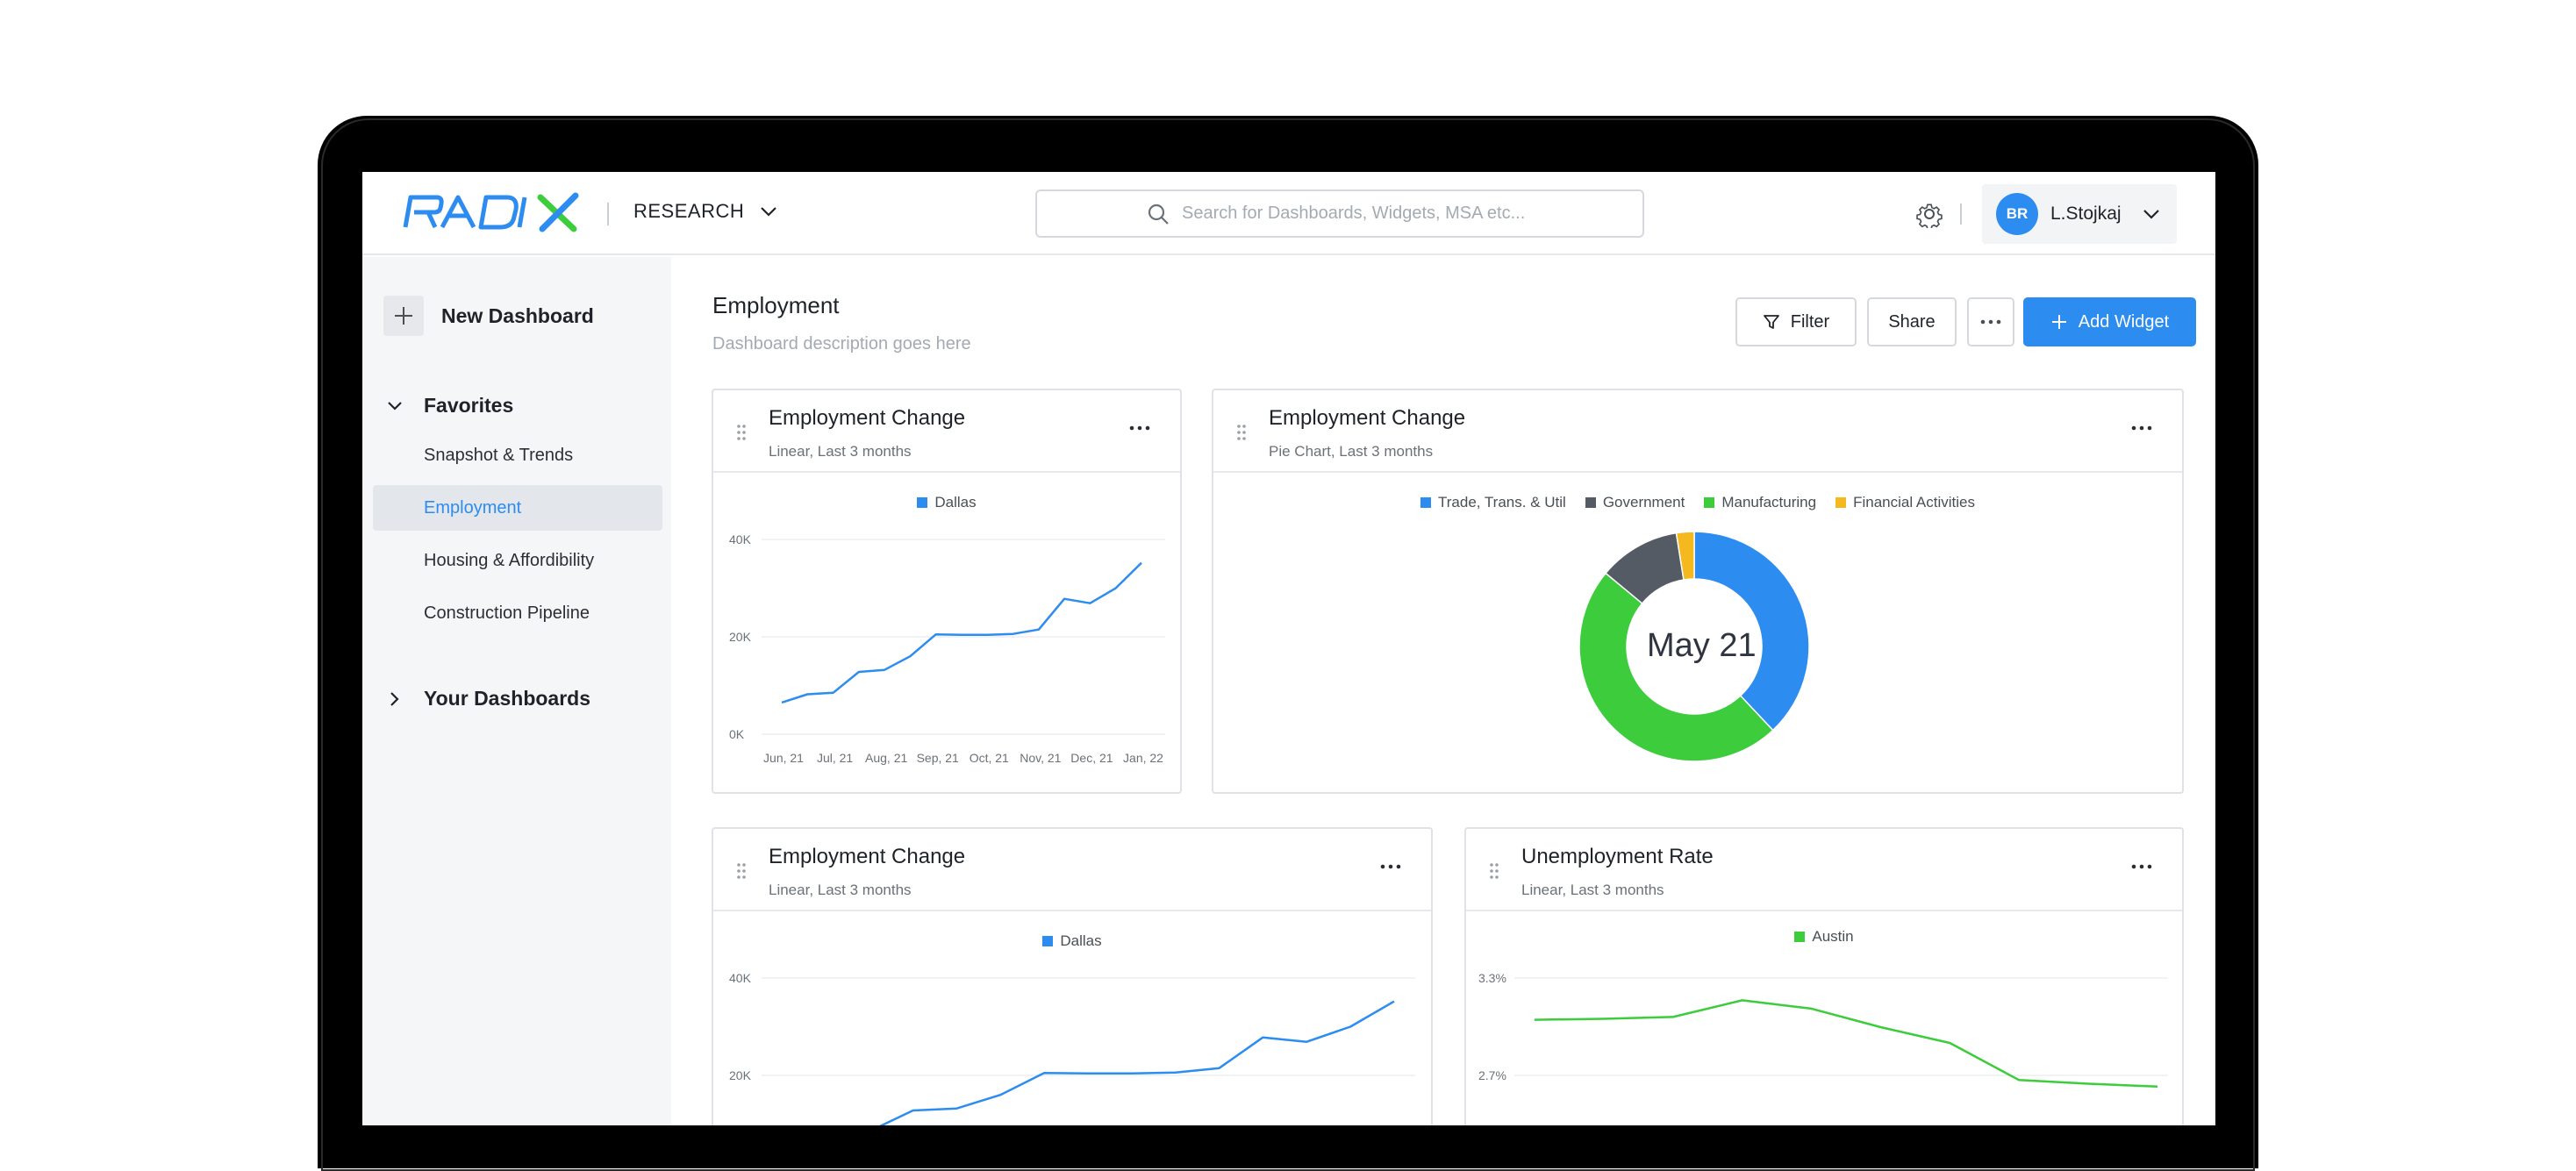 This screenshot has width=2576, height=1171. Describe the element at coordinates (2017, 214) in the screenshot. I see `avatar: BR` at that location.